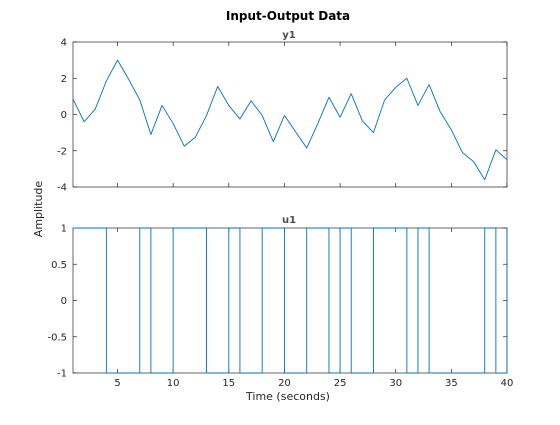  Describe the element at coordinates (289, 35) in the screenshot. I see `y1-panel-title: y1` at that location.